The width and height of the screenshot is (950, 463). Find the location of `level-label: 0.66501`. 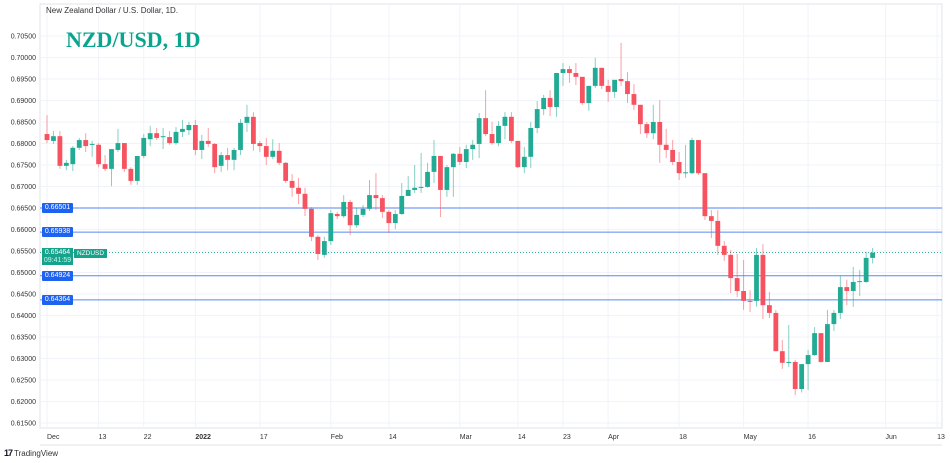

level-label: 0.66501 is located at coordinates (57, 207).